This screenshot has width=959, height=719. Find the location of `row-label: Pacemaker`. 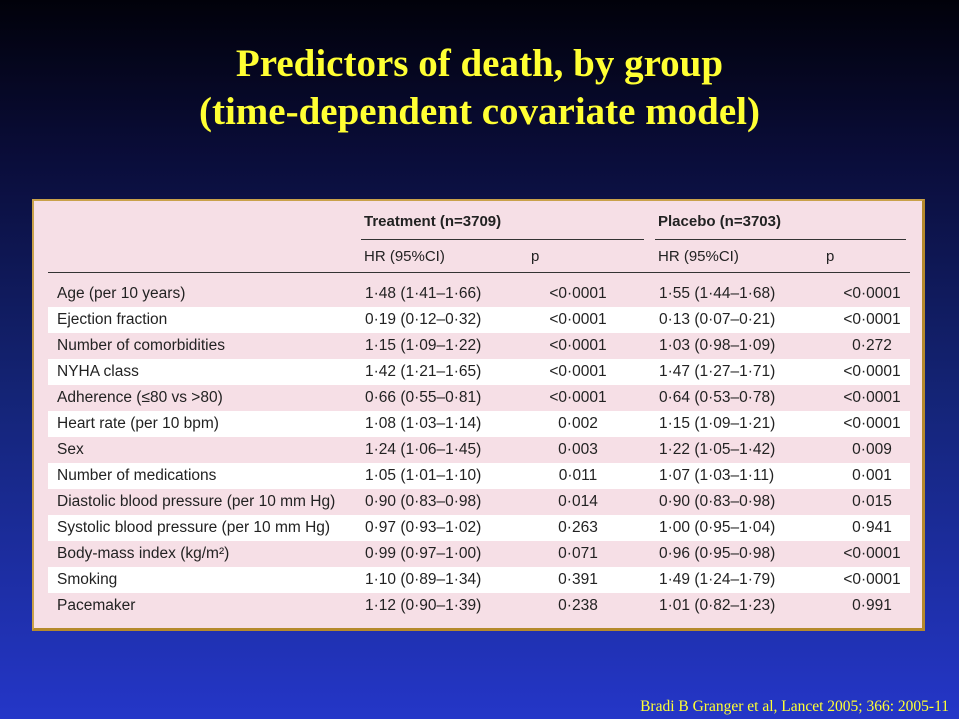

row-label: Pacemaker is located at coordinates (96, 605).